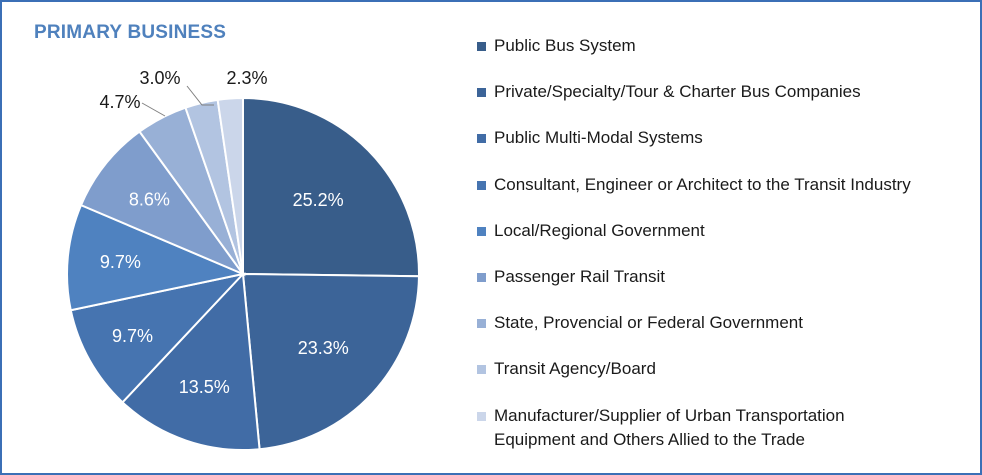 Image resolution: width=982 pixels, height=475 pixels. Describe the element at coordinates (323, 348) in the screenshot. I see `slice-label-2: 23.3%` at that location.